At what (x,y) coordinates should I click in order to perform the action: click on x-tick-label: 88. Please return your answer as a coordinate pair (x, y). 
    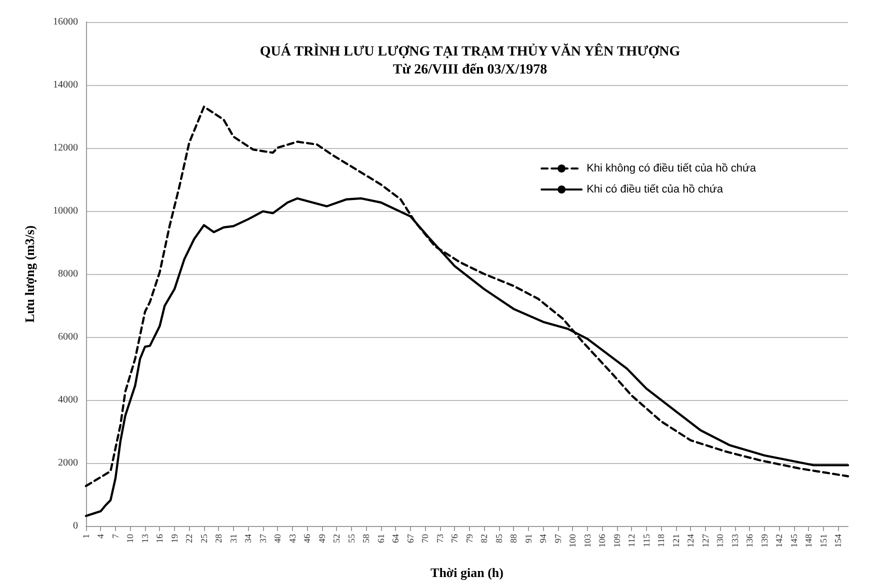
    Looking at the image, I should click on (513, 538).